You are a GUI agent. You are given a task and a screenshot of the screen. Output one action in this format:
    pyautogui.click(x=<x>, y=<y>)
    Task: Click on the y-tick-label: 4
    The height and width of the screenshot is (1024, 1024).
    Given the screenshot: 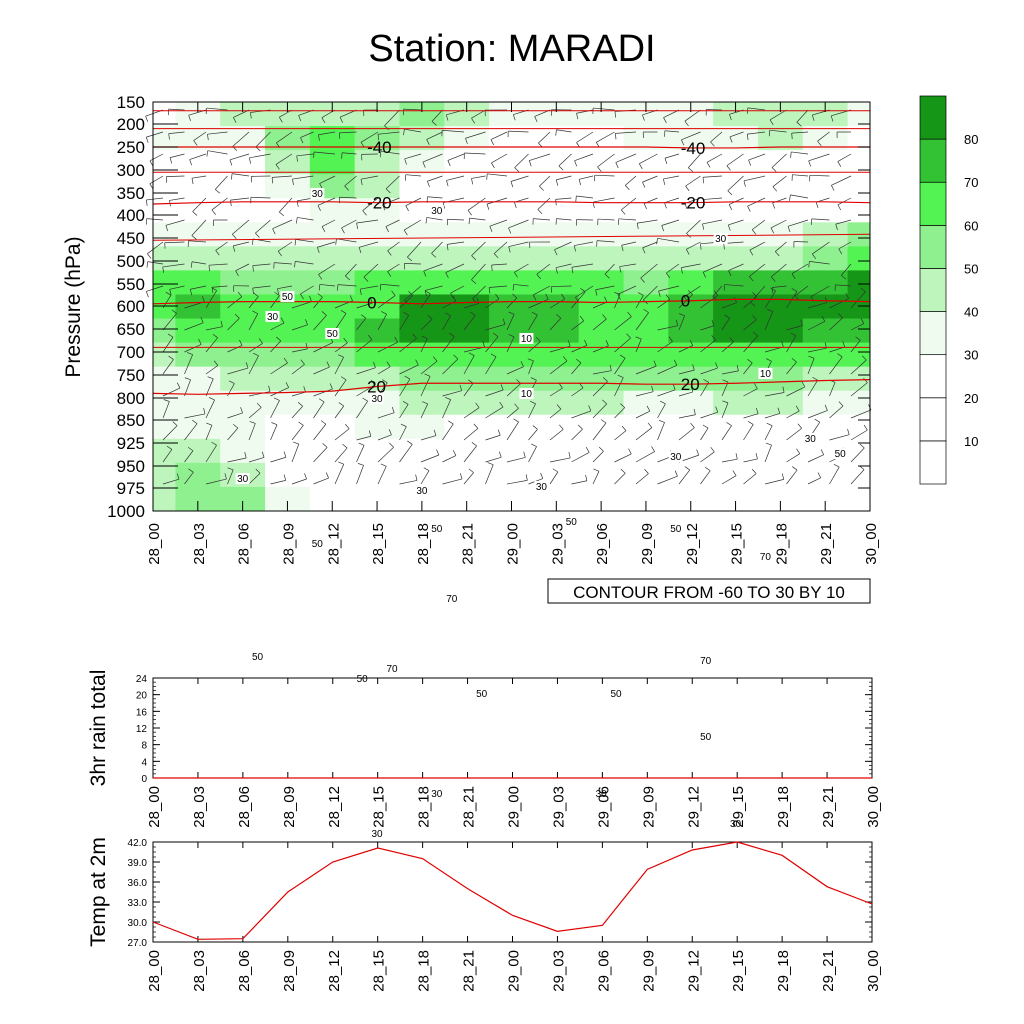 What is the action you would take?
    pyautogui.click(x=144, y=762)
    